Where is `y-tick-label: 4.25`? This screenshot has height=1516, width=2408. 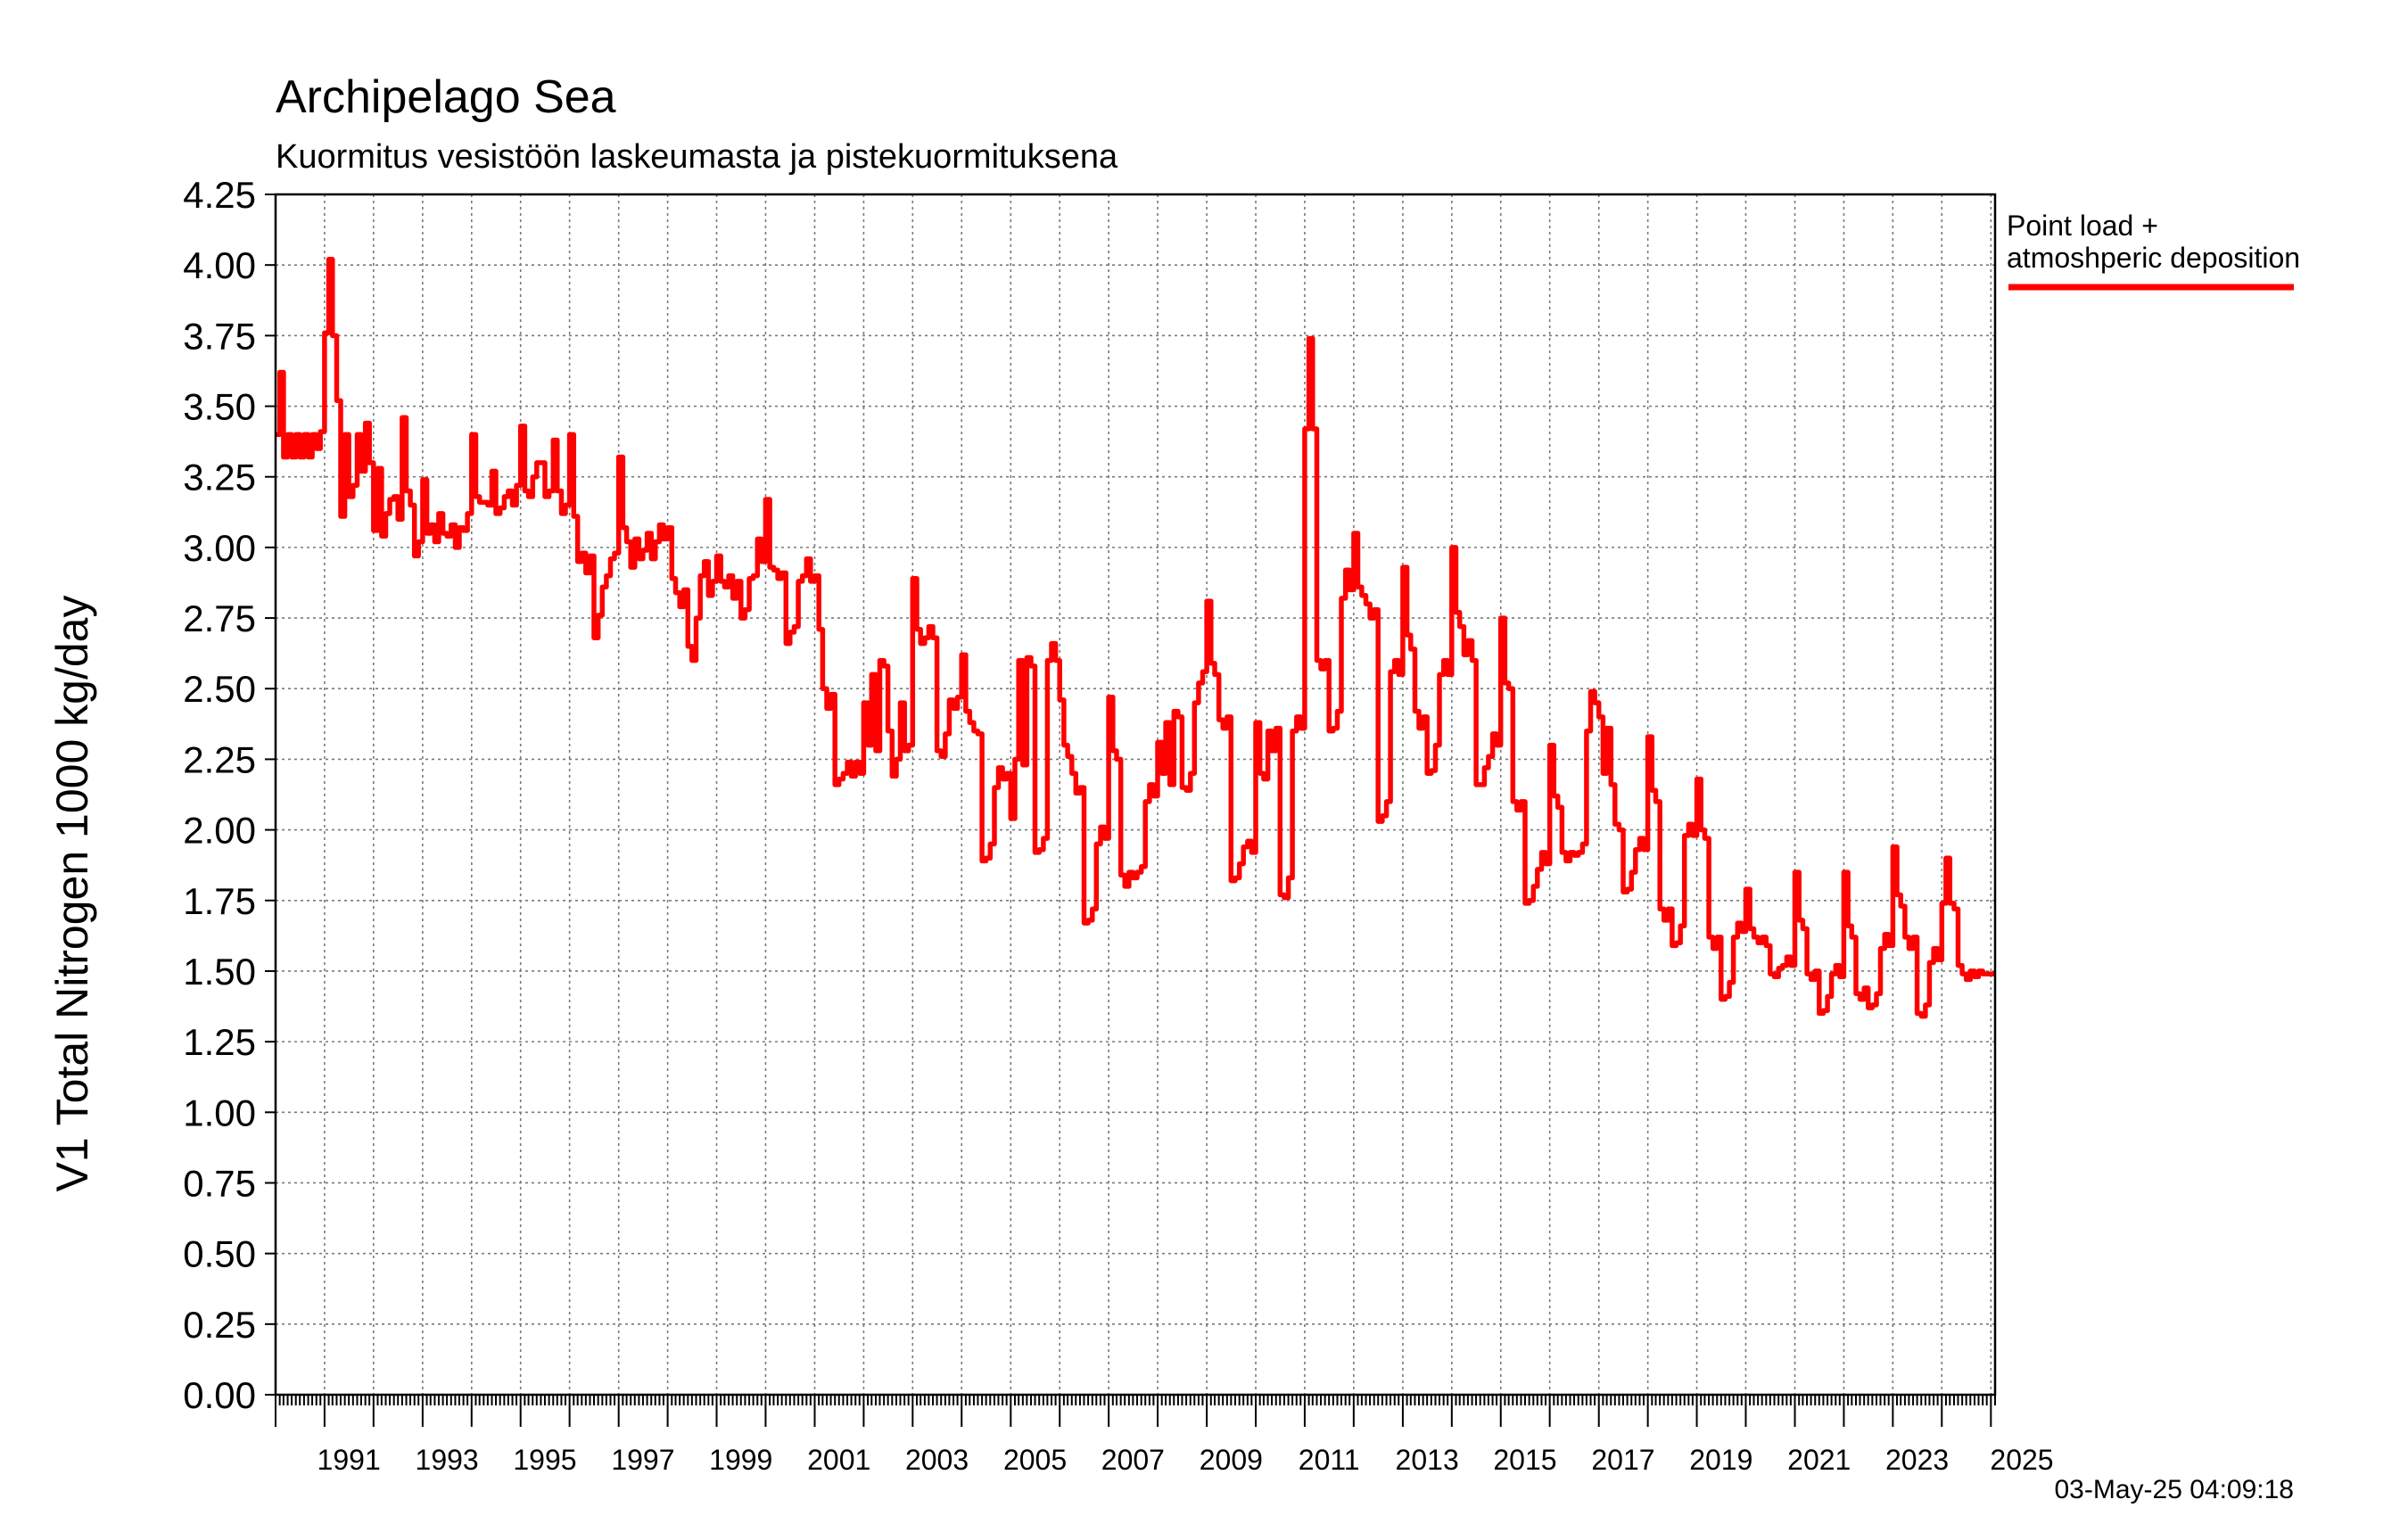
y-tick-label: 4.25 is located at coordinates (219, 195).